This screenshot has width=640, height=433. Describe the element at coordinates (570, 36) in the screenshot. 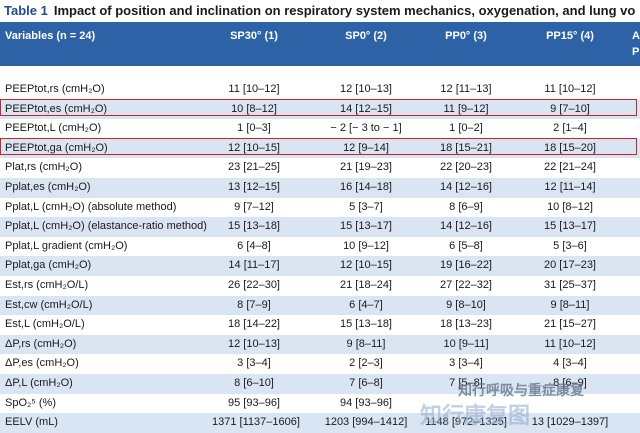

I see `header-pp15: PP15° (4)` at that location.